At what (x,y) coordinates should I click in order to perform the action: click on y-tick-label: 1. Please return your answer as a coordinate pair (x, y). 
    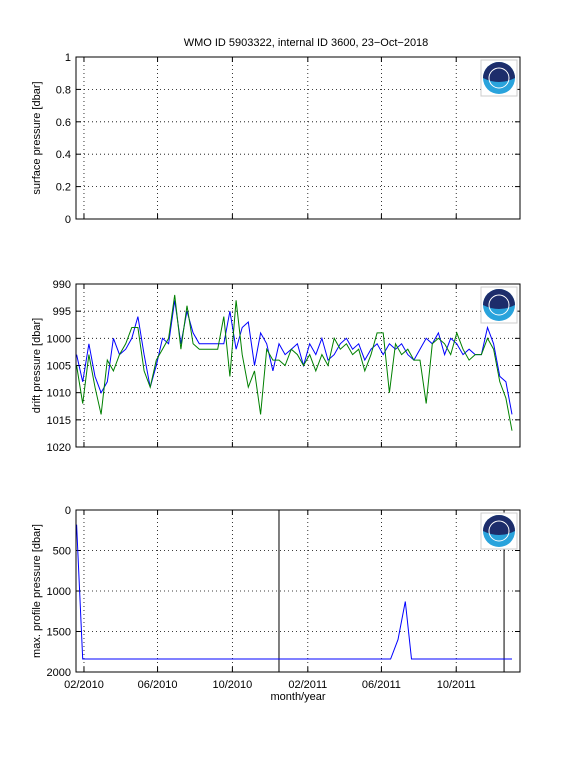
    Looking at the image, I should click on (68, 58).